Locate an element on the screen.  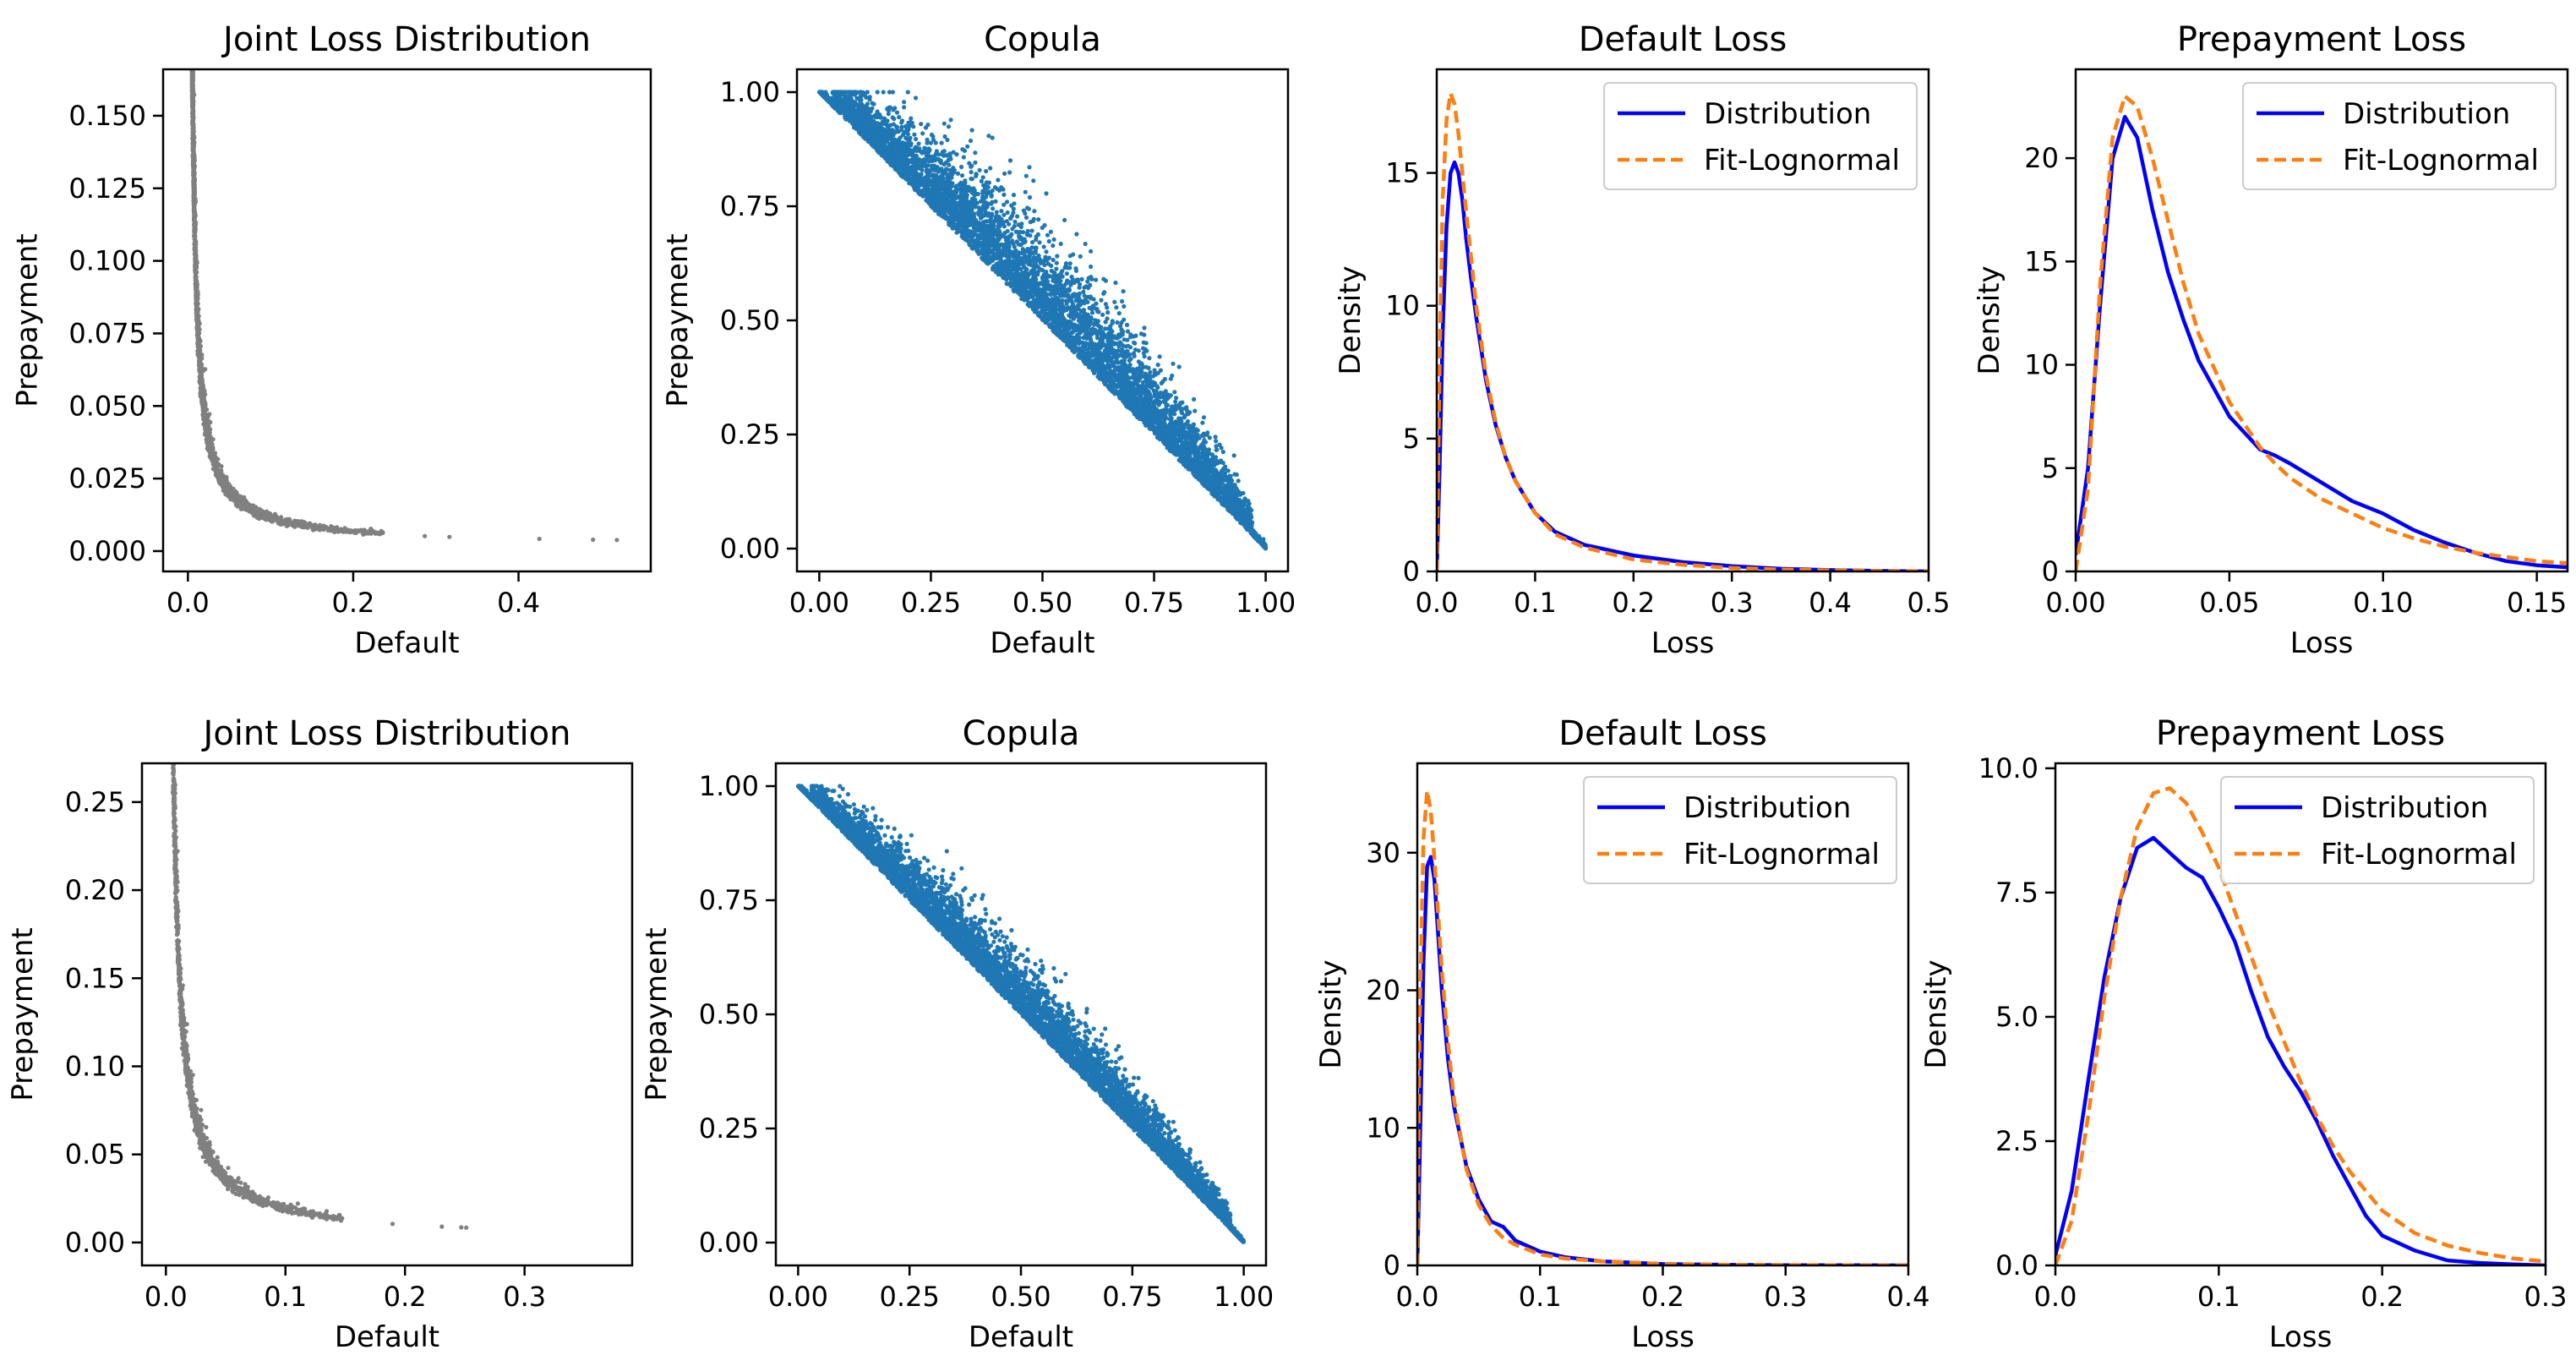
y-tick-label: 0.050 is located at coordinates (107, 406).